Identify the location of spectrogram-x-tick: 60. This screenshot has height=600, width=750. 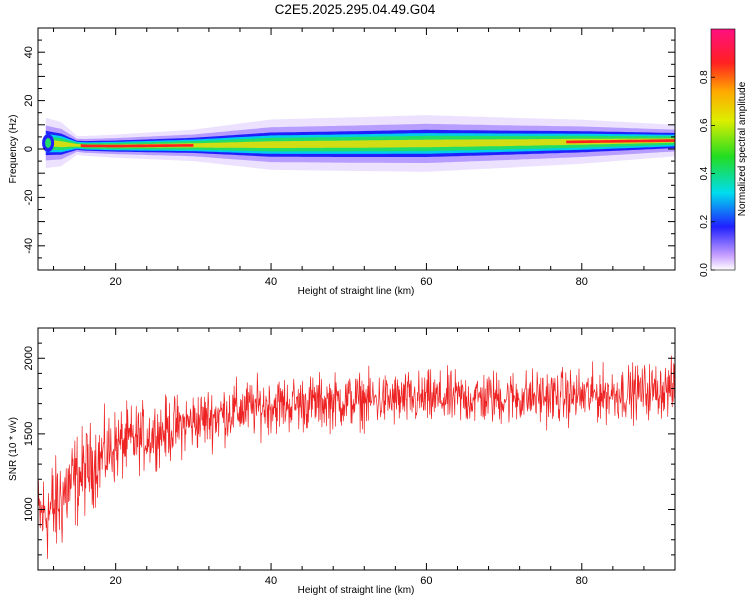
(426, 282).